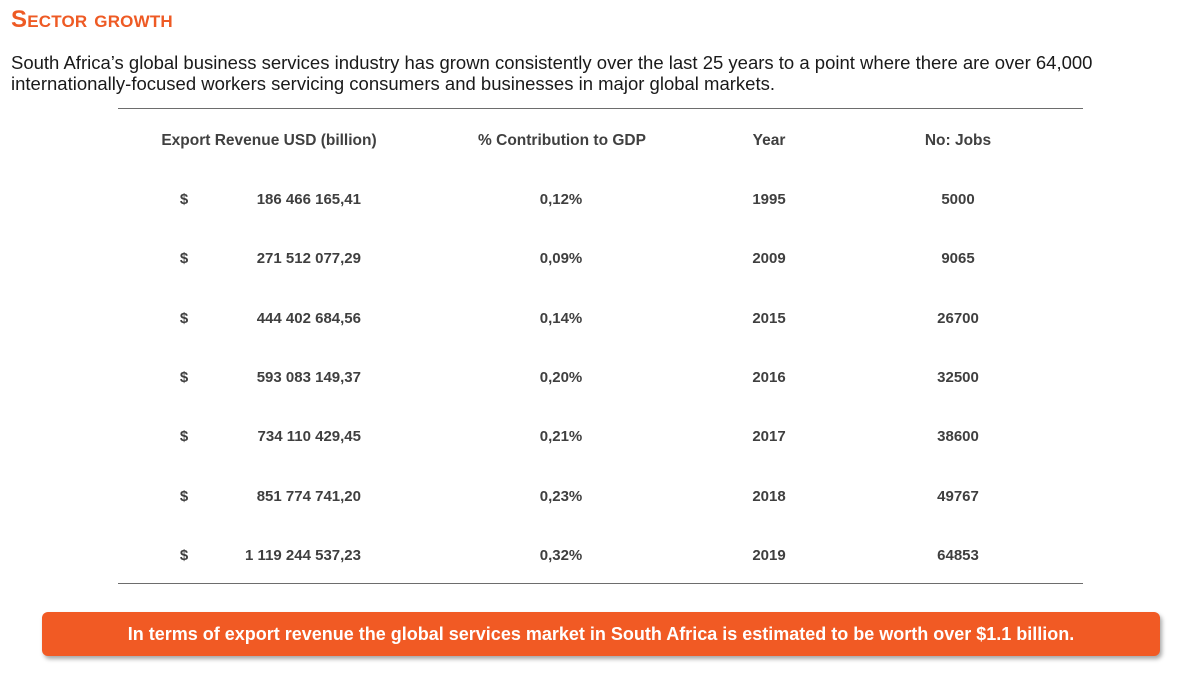 The width and height of the screenshot is (1180, 678). Describe the element at coordinates (769, 140) in the screenshot. I see `header-year: Year` at that location.